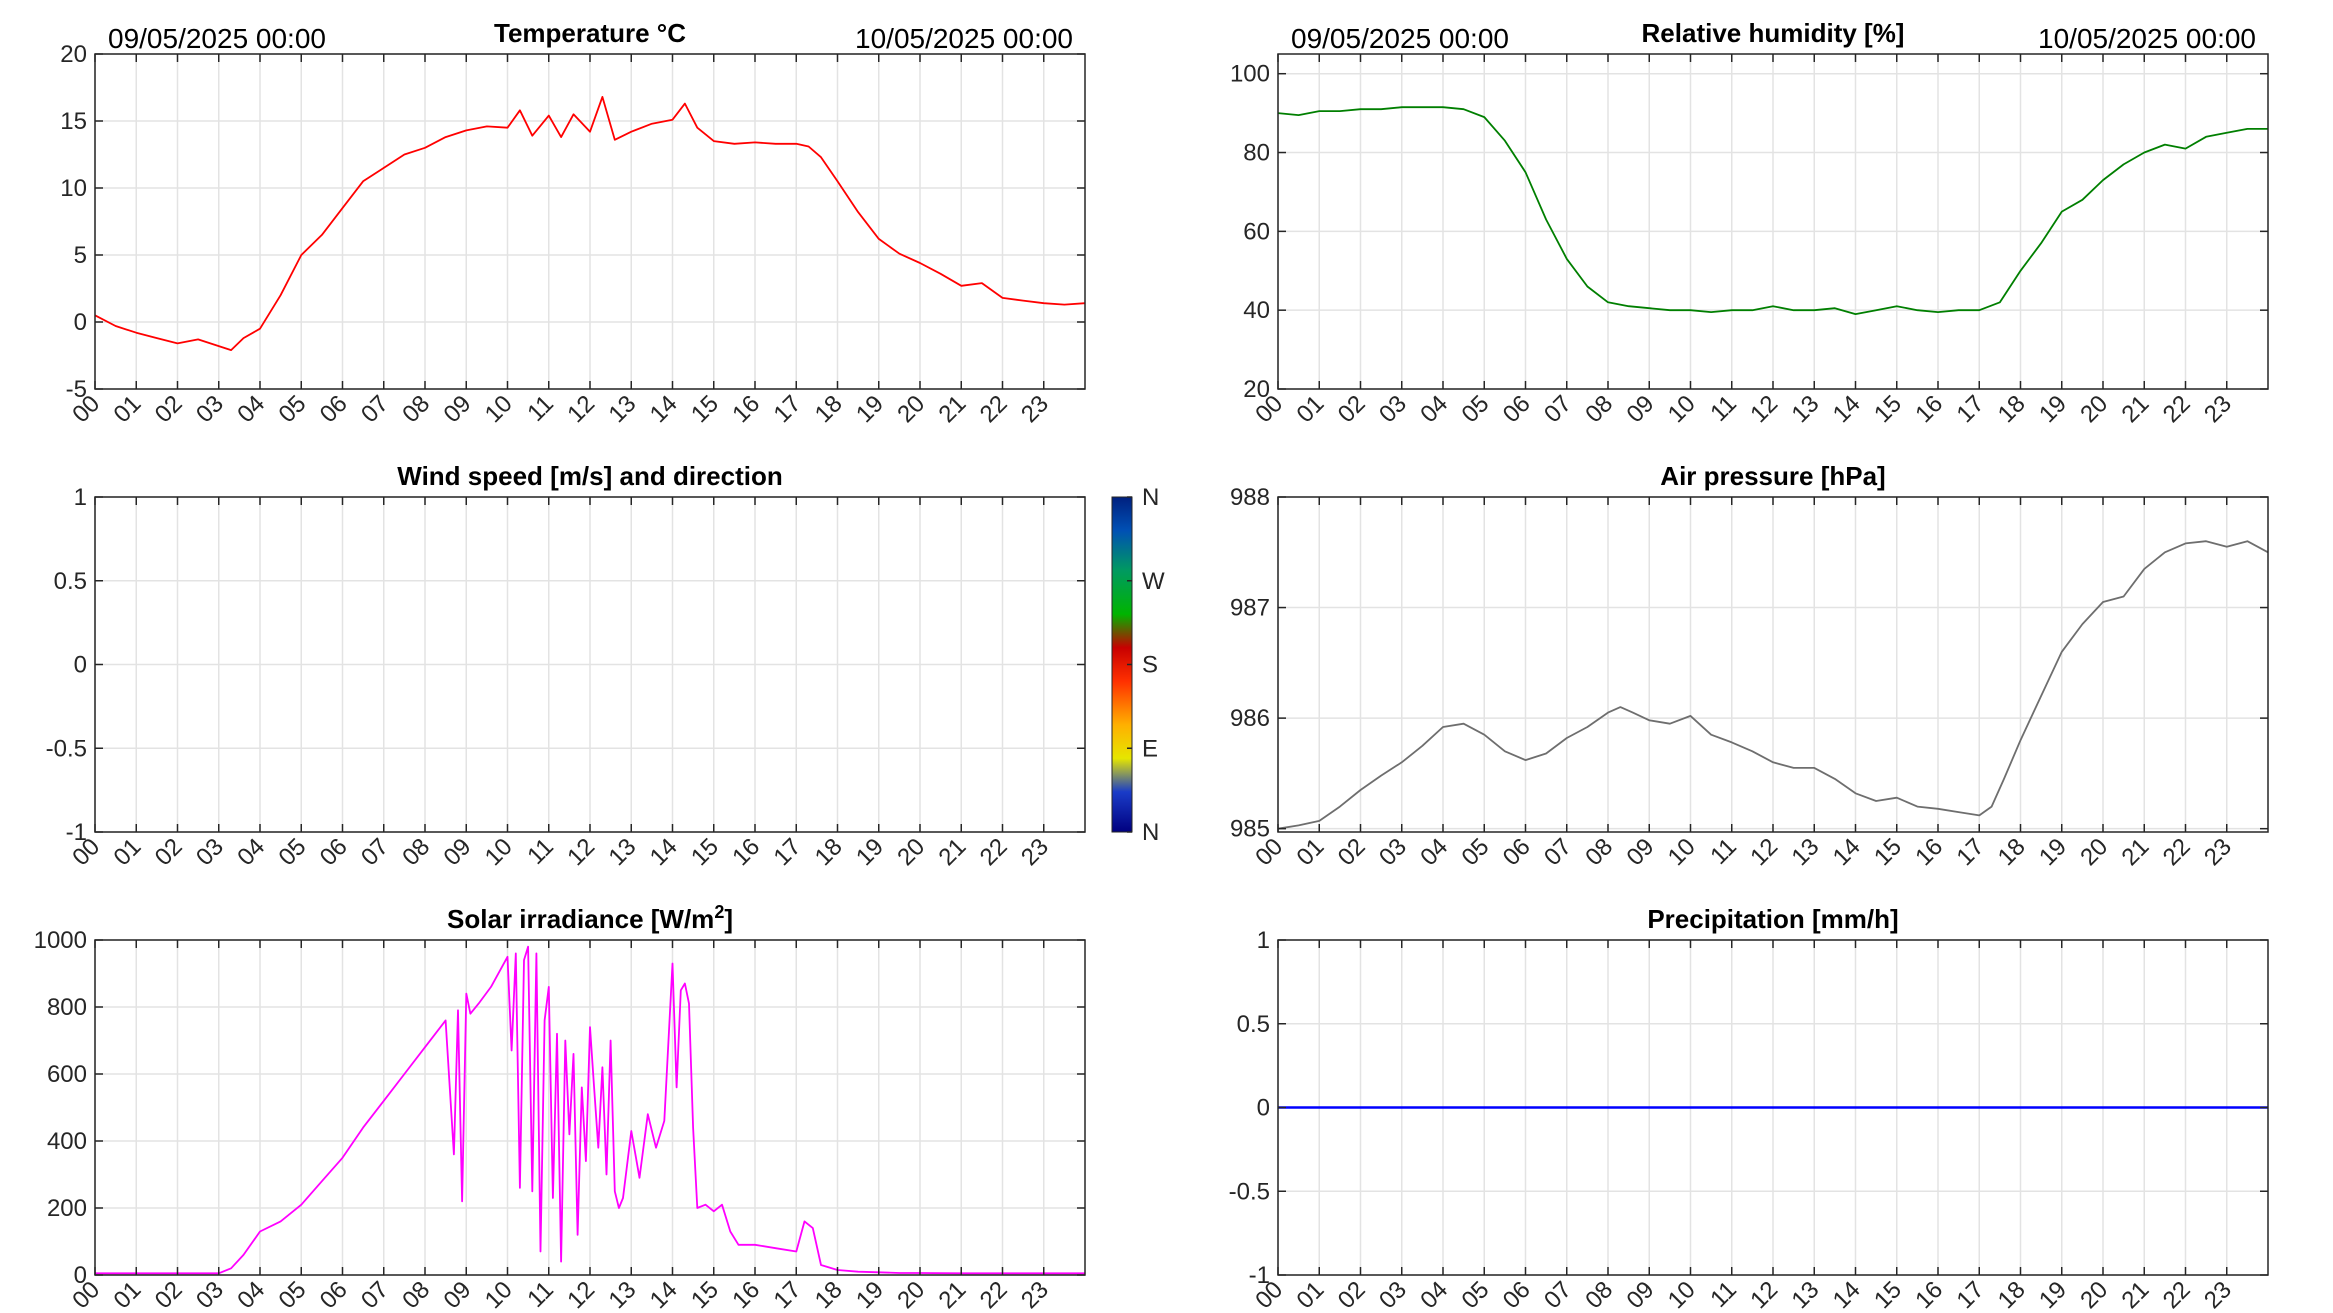  I want to click on date-end-label: 10/05/2025 00:00, so click(964, 38).